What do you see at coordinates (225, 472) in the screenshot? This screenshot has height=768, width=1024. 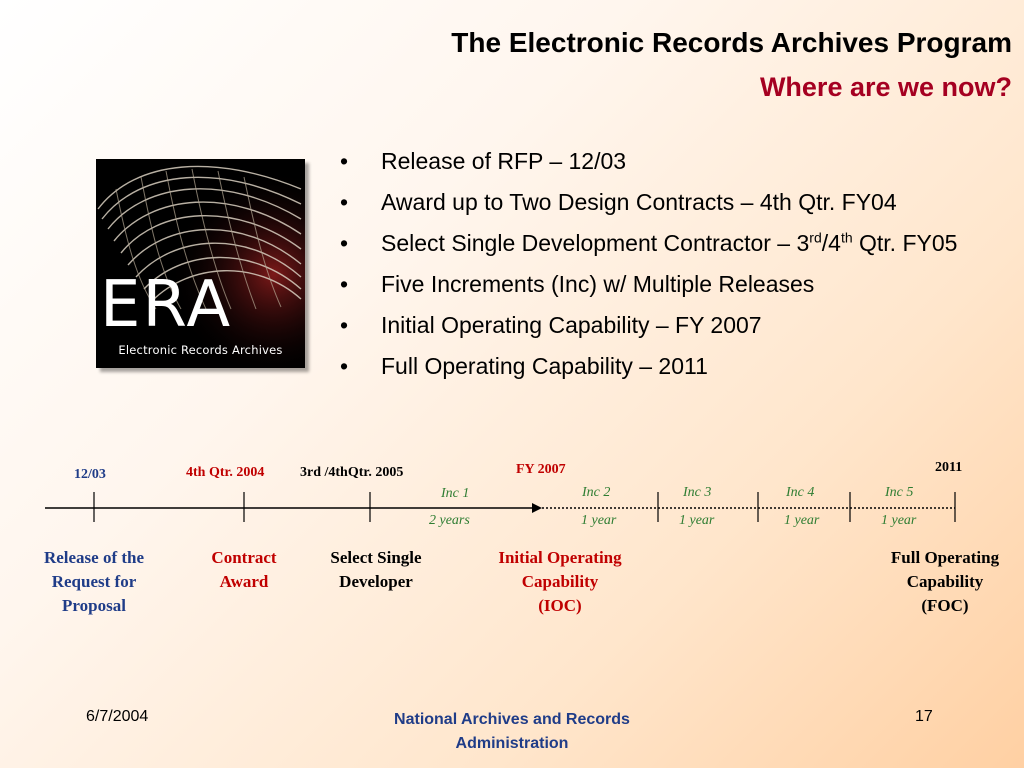 I see `date-label-2004: 4th Qtr. 2004` at bounding box center [225, 472].